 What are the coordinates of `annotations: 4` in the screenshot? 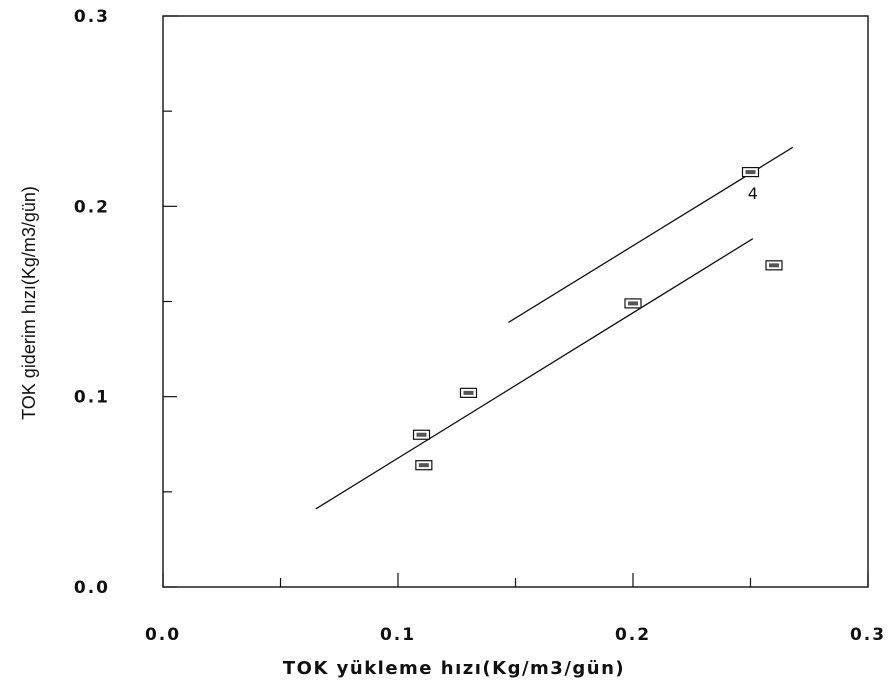 It's located at (753, 193).